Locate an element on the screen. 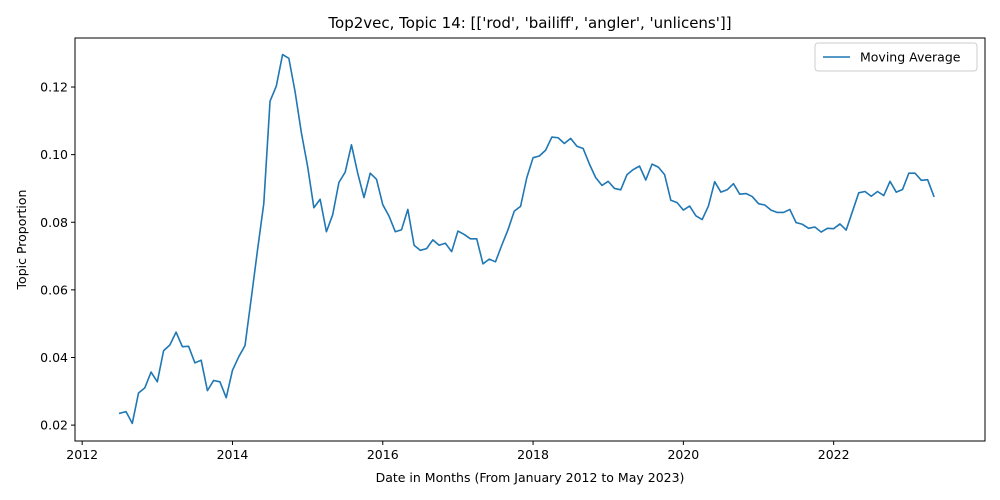 The width and height of the screenshot is (1000, 500). x-tick-label: 2020 is located at coordinates (683, 454).